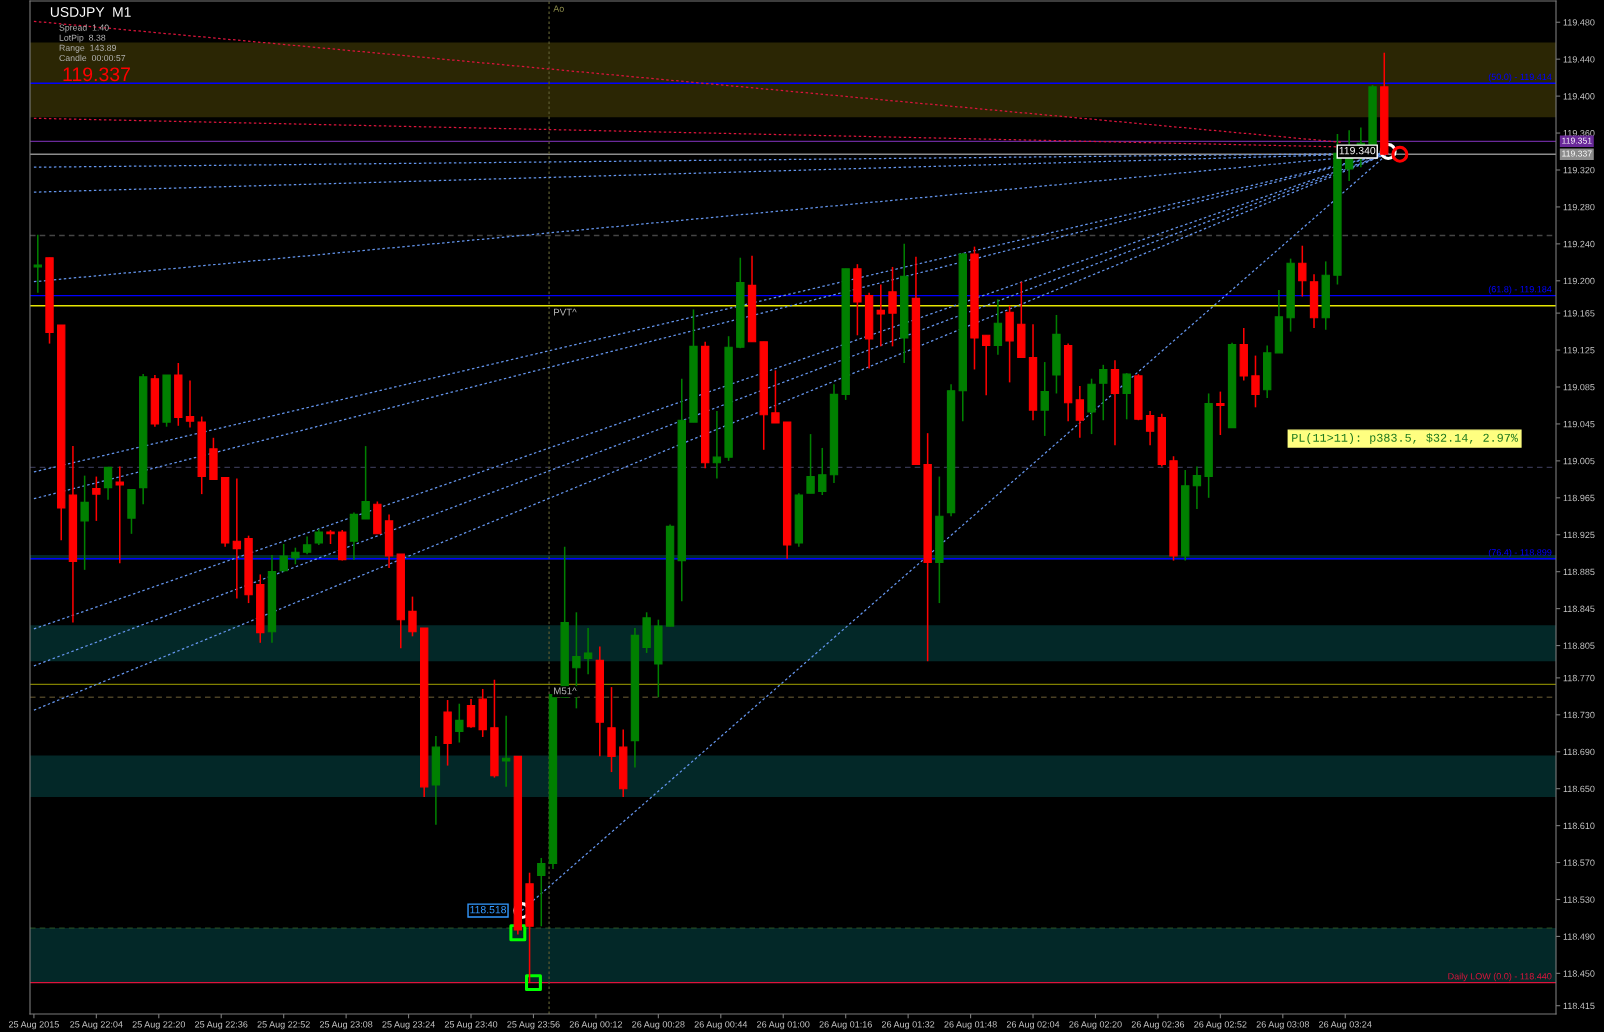 The height and width of the screenshot is (1032, 1604). I want to click on y-tick-label: 118.490, so click(1579, 936).